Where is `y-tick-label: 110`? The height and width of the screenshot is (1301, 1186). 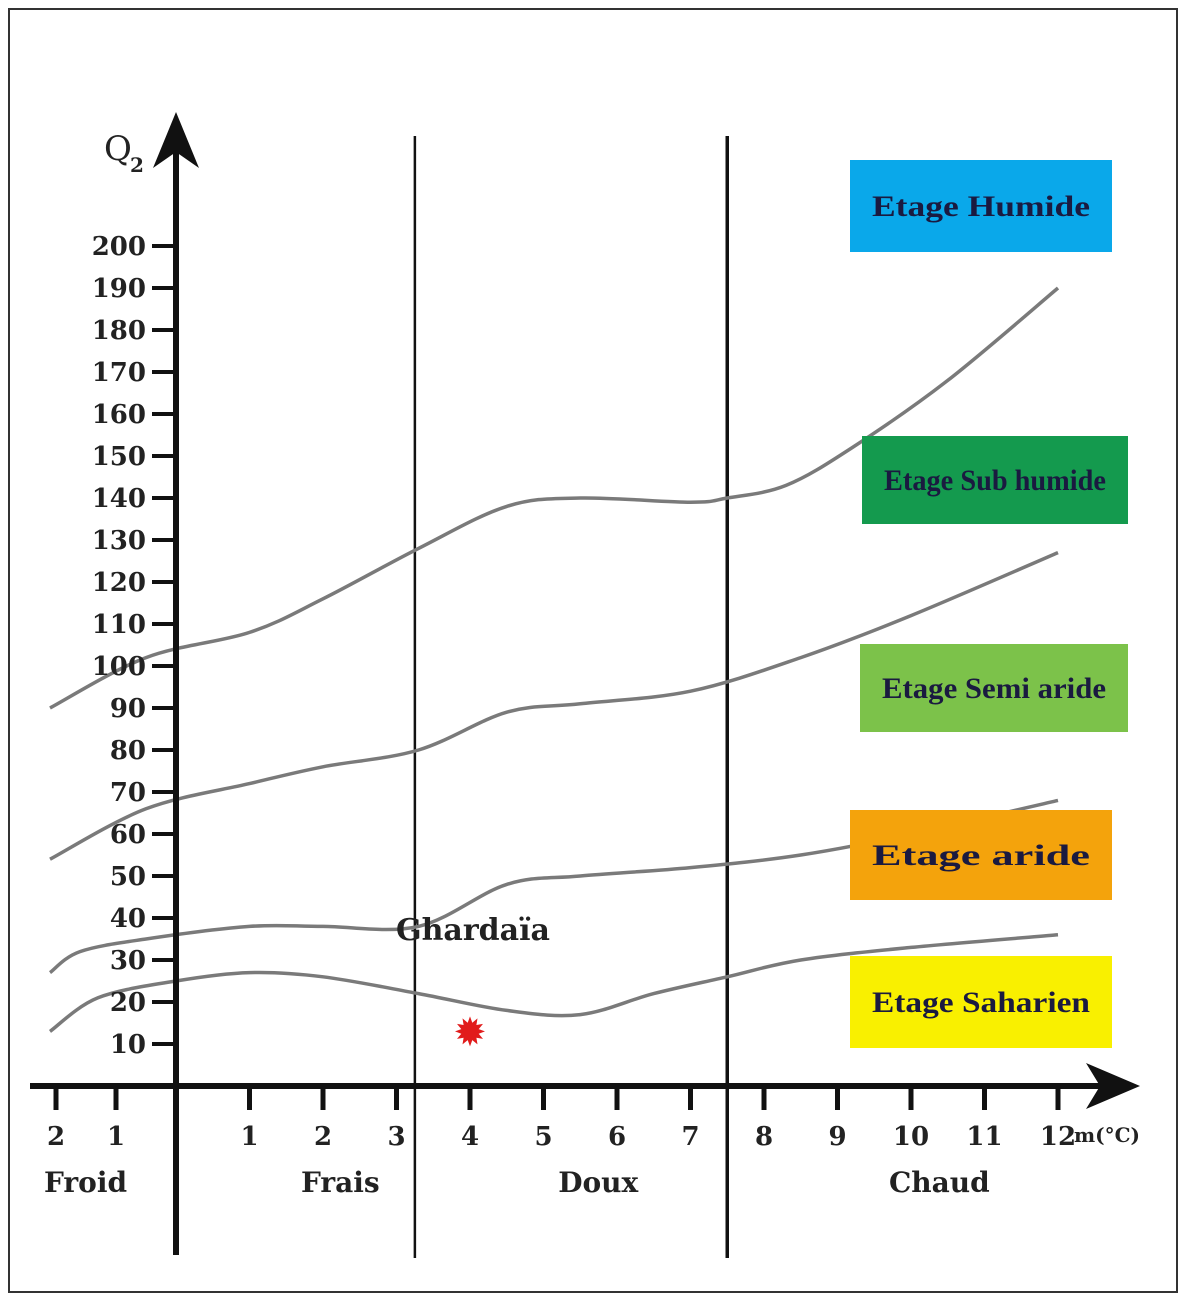 y-tick-label: 110 is located at coordinates (119, 625).